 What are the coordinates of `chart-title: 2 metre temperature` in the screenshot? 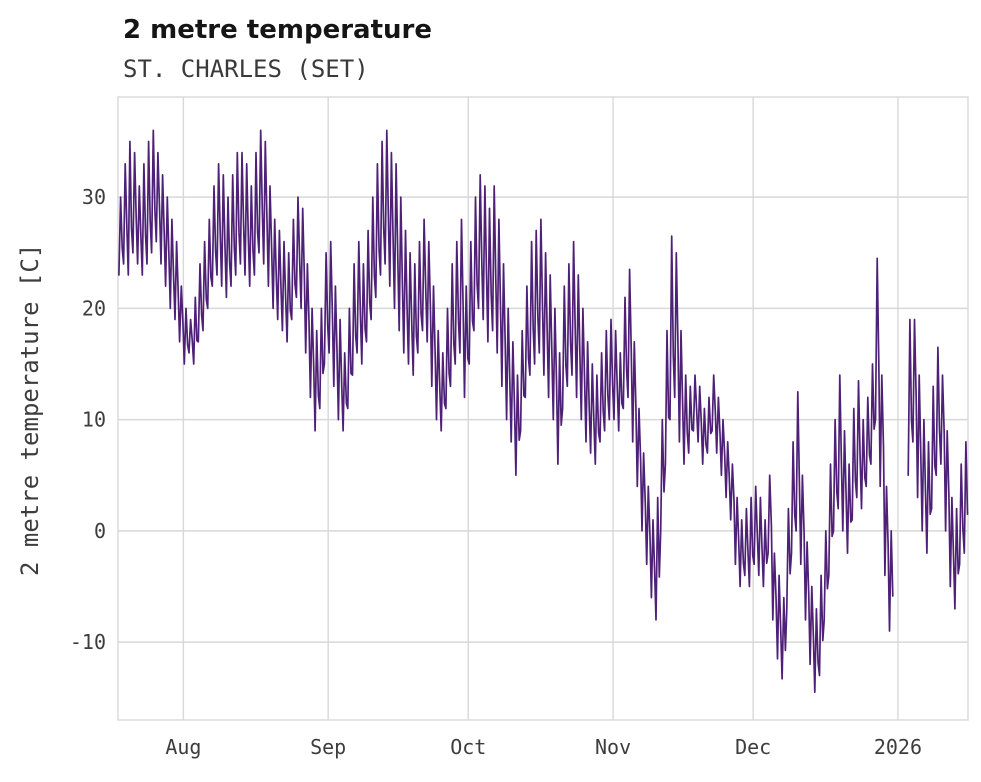 It's located at (277, 30).